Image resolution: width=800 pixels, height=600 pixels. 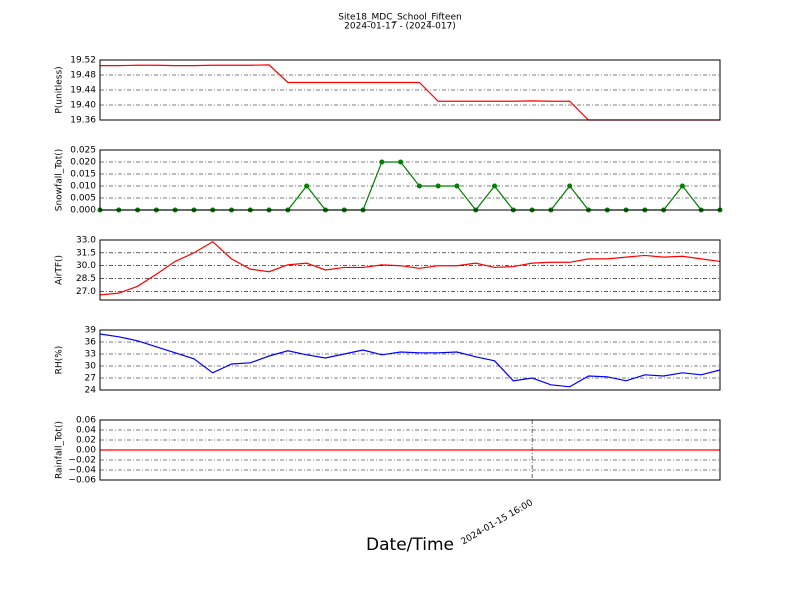 What do you see at coordinates (83, 211) in the screenshot?
I see `y-tick-label: 0.000` at bounding box center [83, 211].